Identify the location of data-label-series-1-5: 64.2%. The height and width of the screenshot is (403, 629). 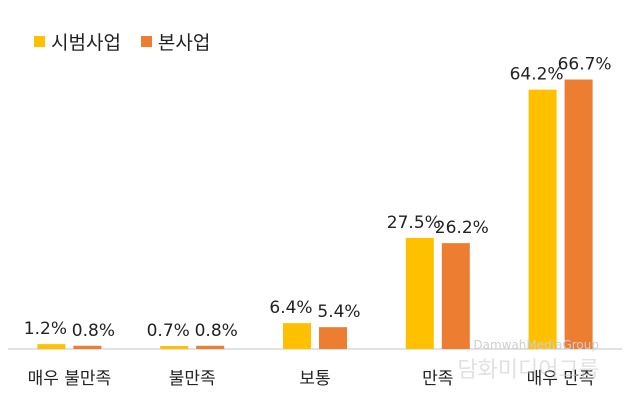
(537, 75).